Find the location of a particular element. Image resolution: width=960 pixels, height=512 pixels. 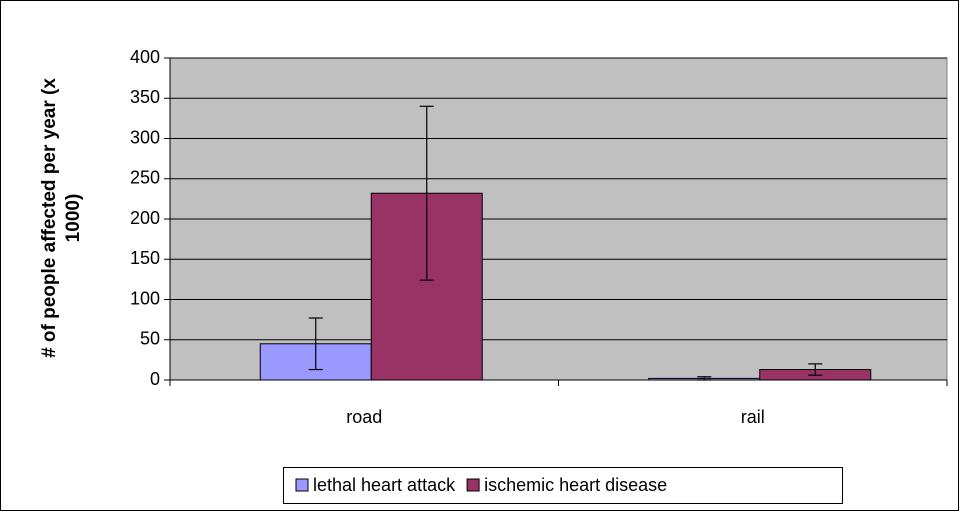

x-tick-label: road is located at coordinates (364, 417).